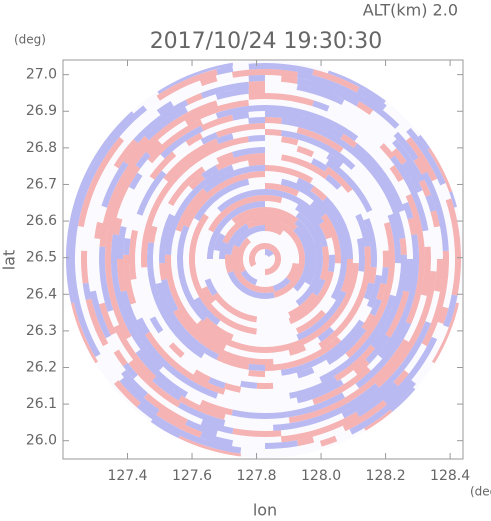  I want to click on x-unit: (deg), so click(480, 492).